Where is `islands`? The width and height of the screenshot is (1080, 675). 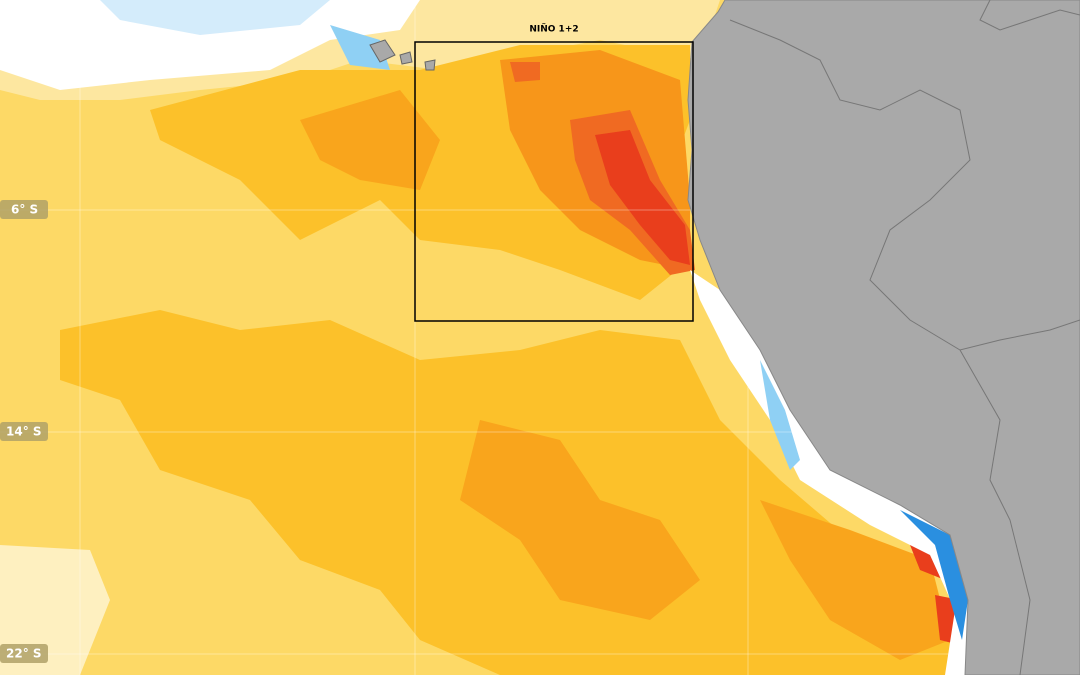
islands is located at coordinates (402, 55).